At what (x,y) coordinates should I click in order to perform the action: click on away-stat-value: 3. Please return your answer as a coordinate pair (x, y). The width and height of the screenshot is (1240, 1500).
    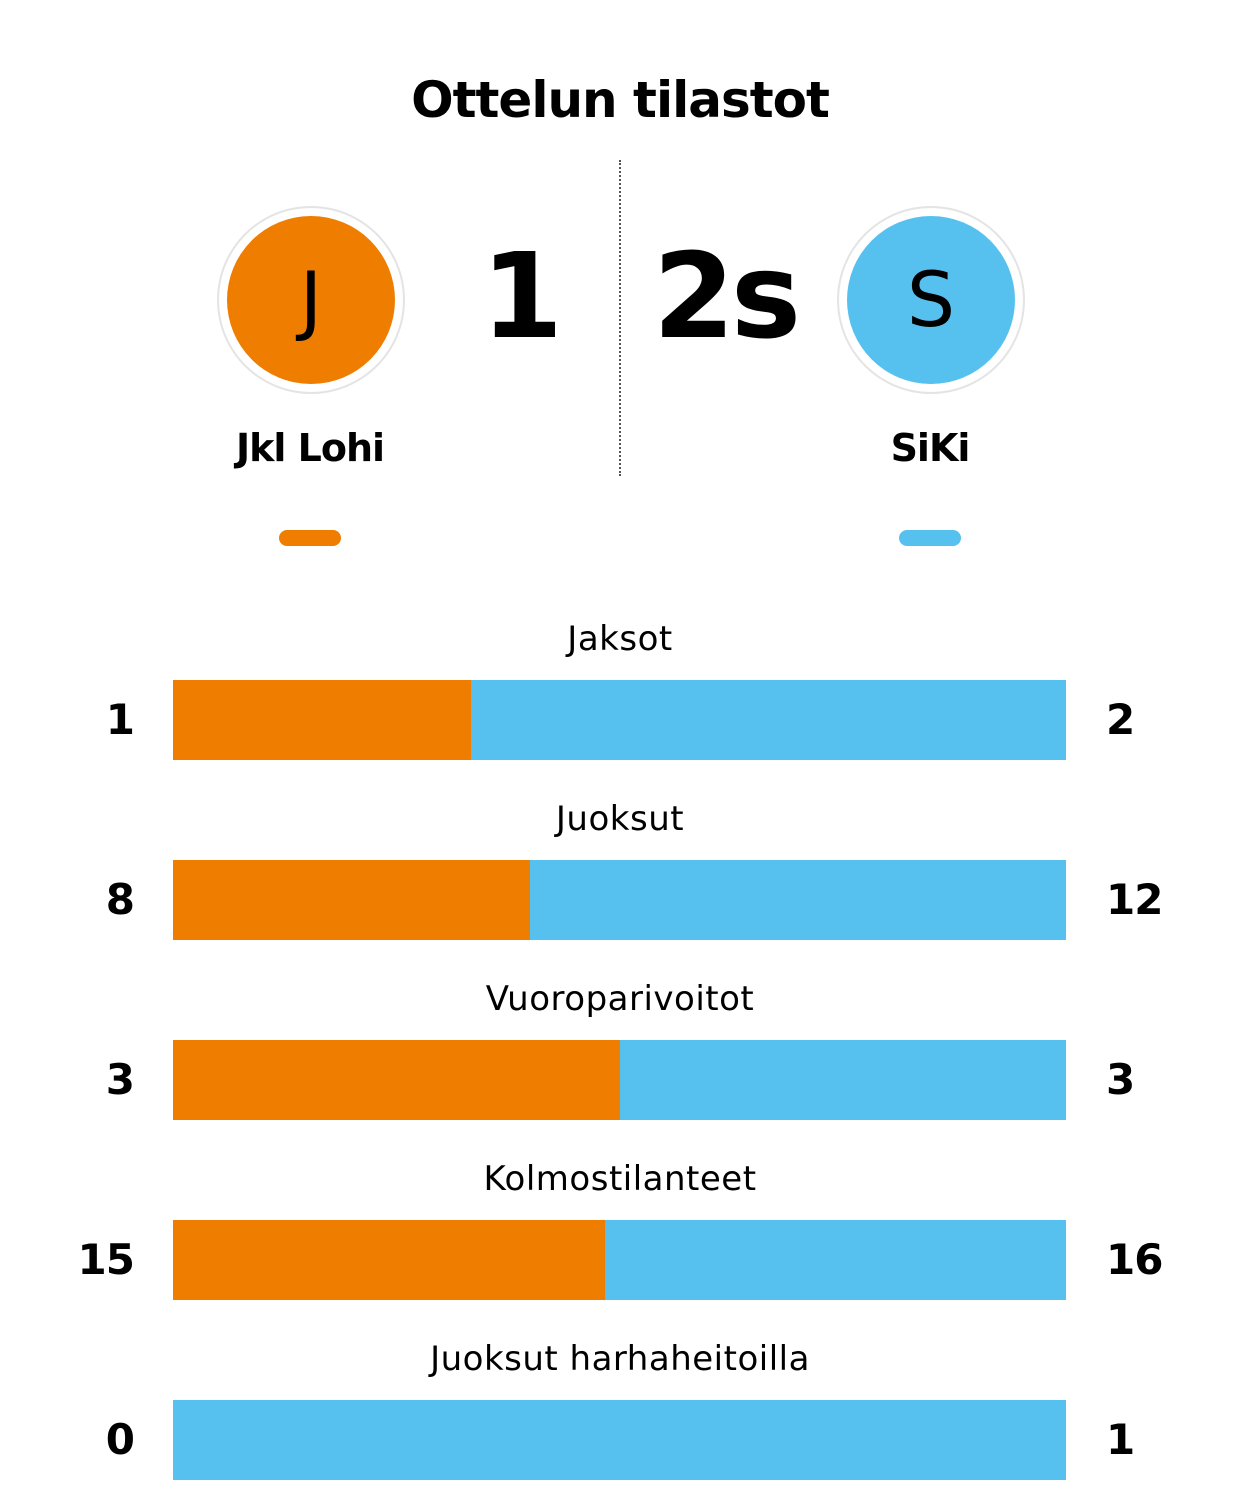
    Looking at the image, I should click on (1120, 1079).